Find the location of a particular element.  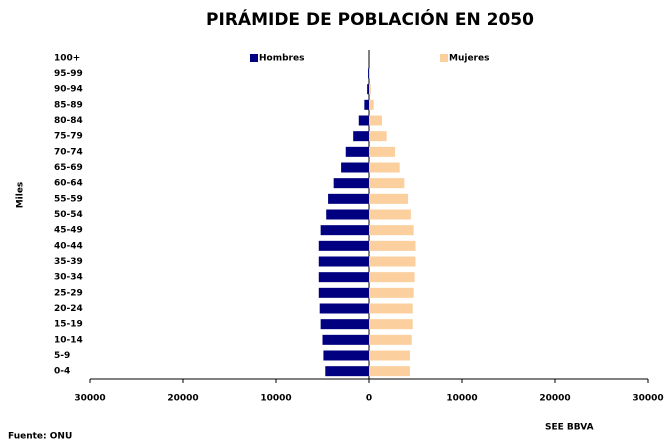

y-tick-label: 75-79 is located at coordinates (68, 137).